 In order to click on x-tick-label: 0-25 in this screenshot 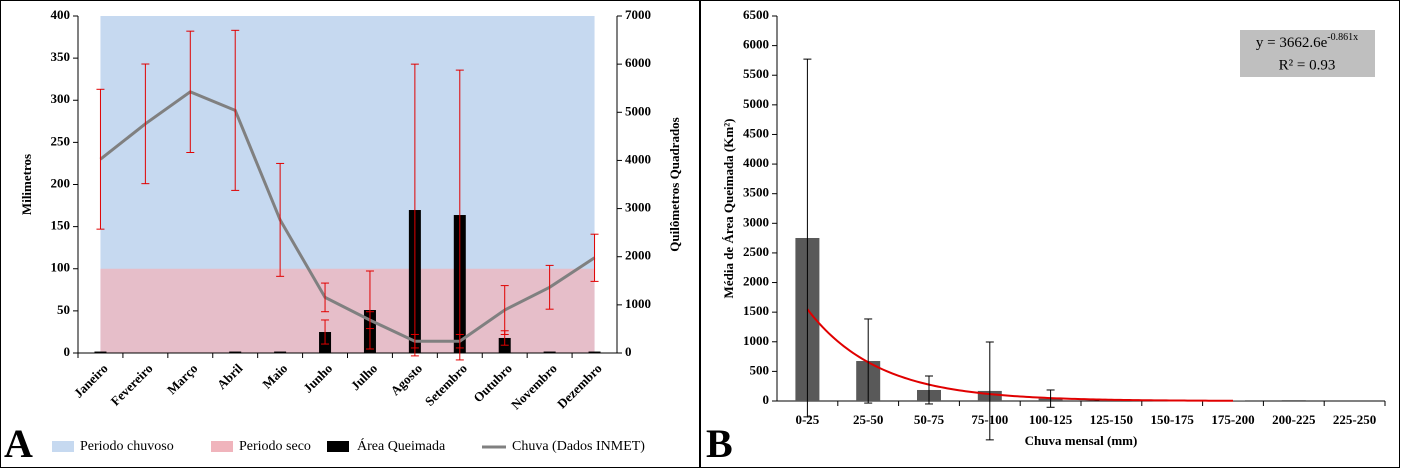, I will do `click(807, 419)`.